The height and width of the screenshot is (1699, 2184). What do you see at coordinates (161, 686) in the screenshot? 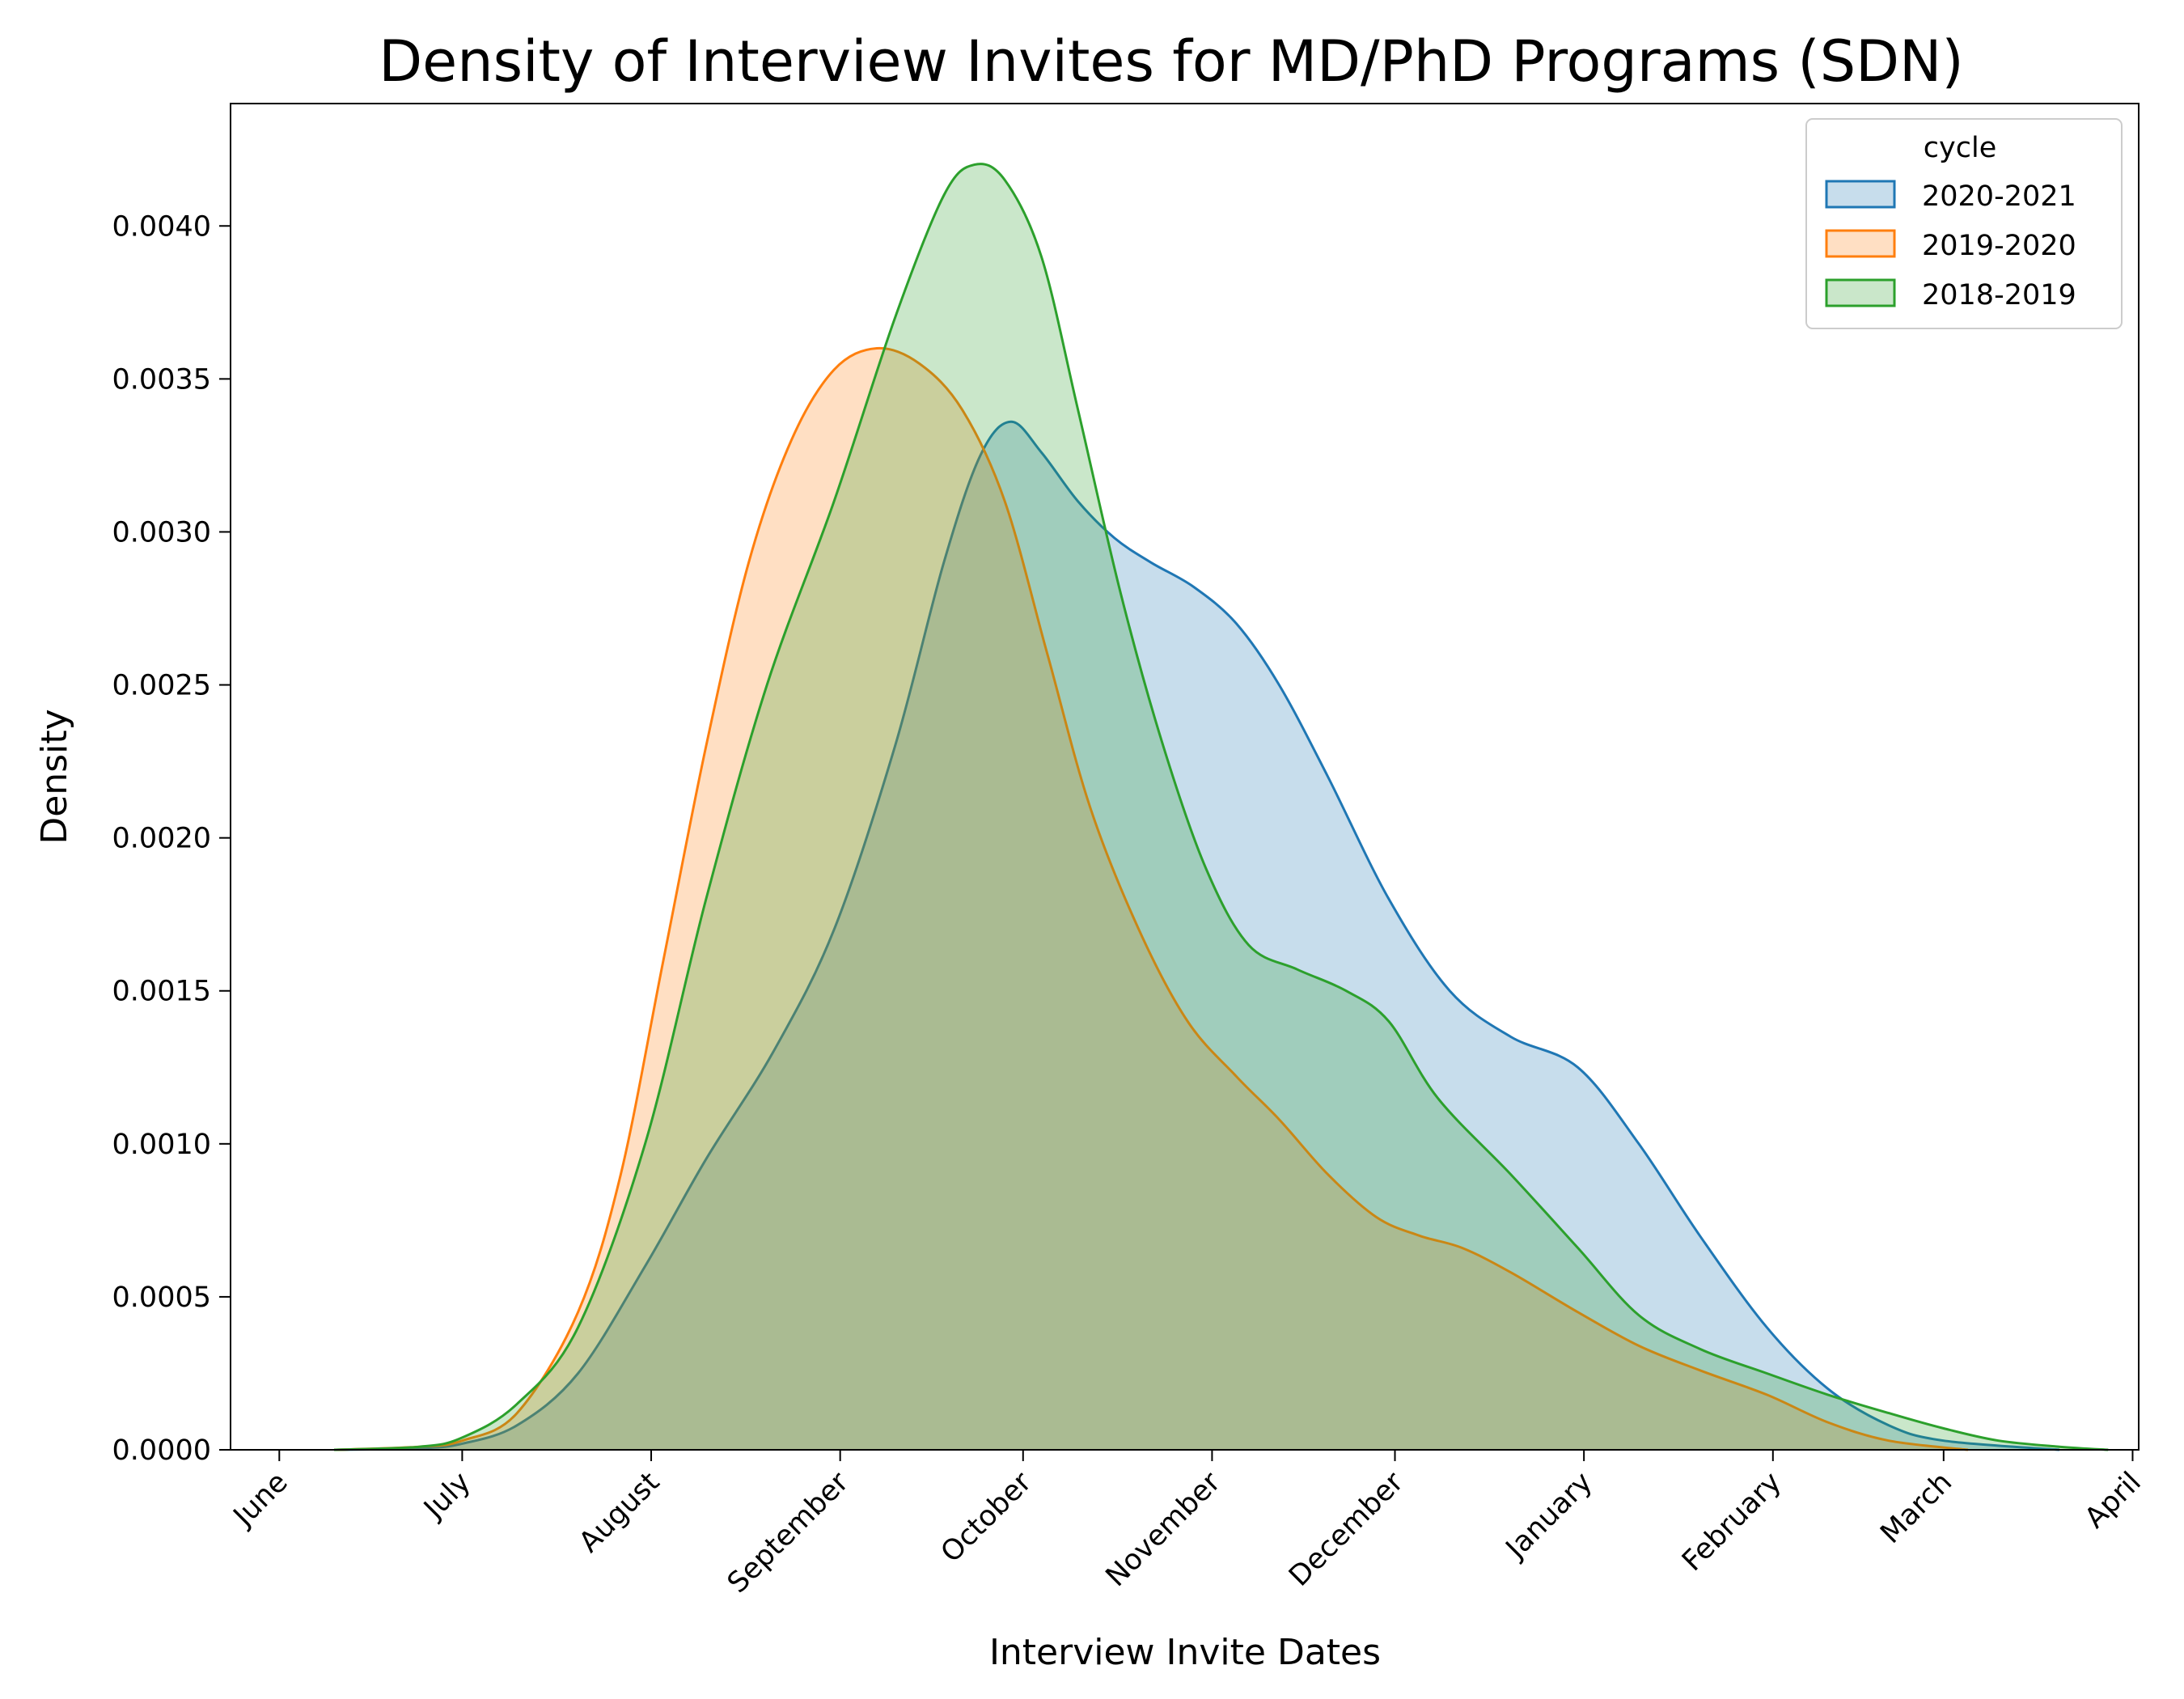
I see `y-tick-label: 0.0025` at bounding box center [161, 686].